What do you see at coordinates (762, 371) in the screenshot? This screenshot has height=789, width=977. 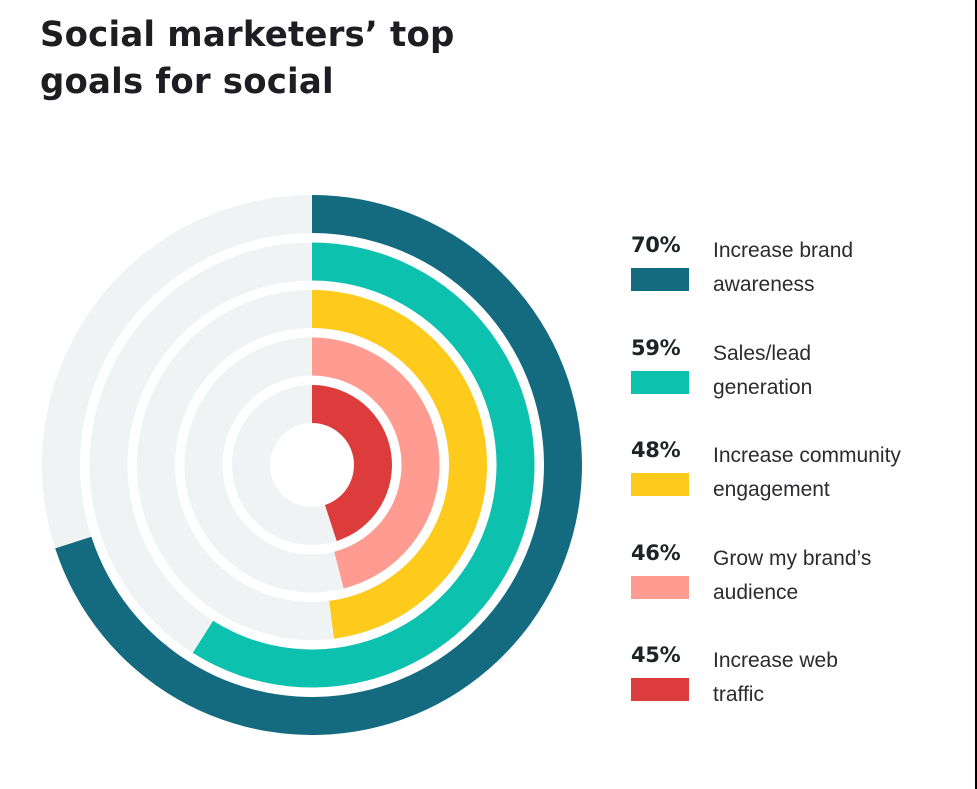 I see `legend-label: Sales/lead generation` at bounding box center [762, 371].